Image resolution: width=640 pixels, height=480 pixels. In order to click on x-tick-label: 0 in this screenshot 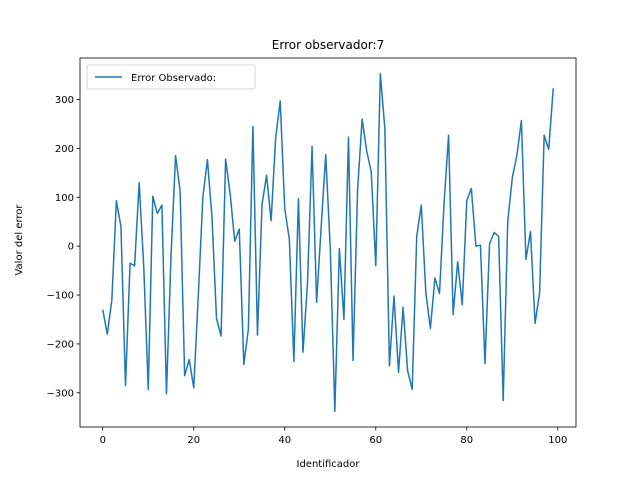, I will do `click(103, 440)`.